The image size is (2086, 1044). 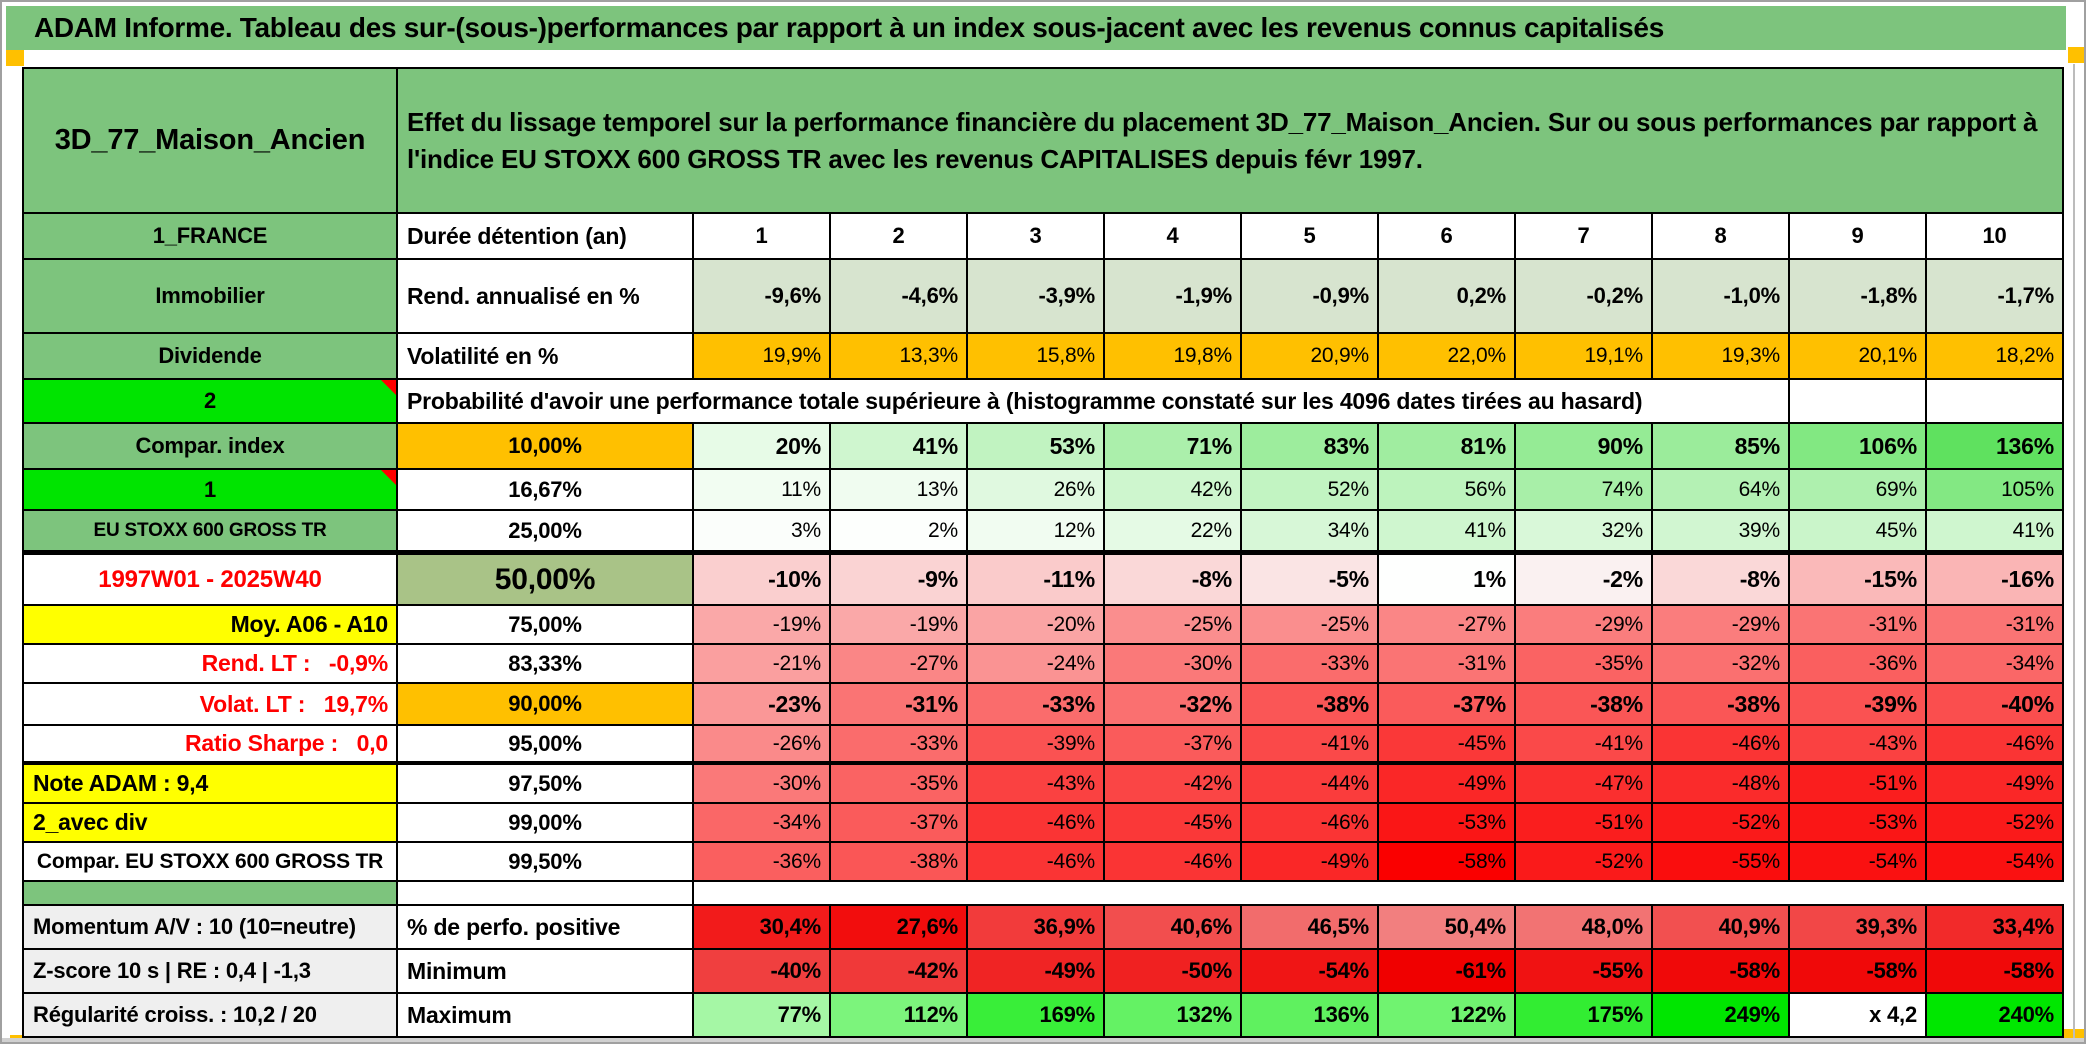 I want to click on volatilite-value-col9: 20,1%, so click(x=1858, y=357).